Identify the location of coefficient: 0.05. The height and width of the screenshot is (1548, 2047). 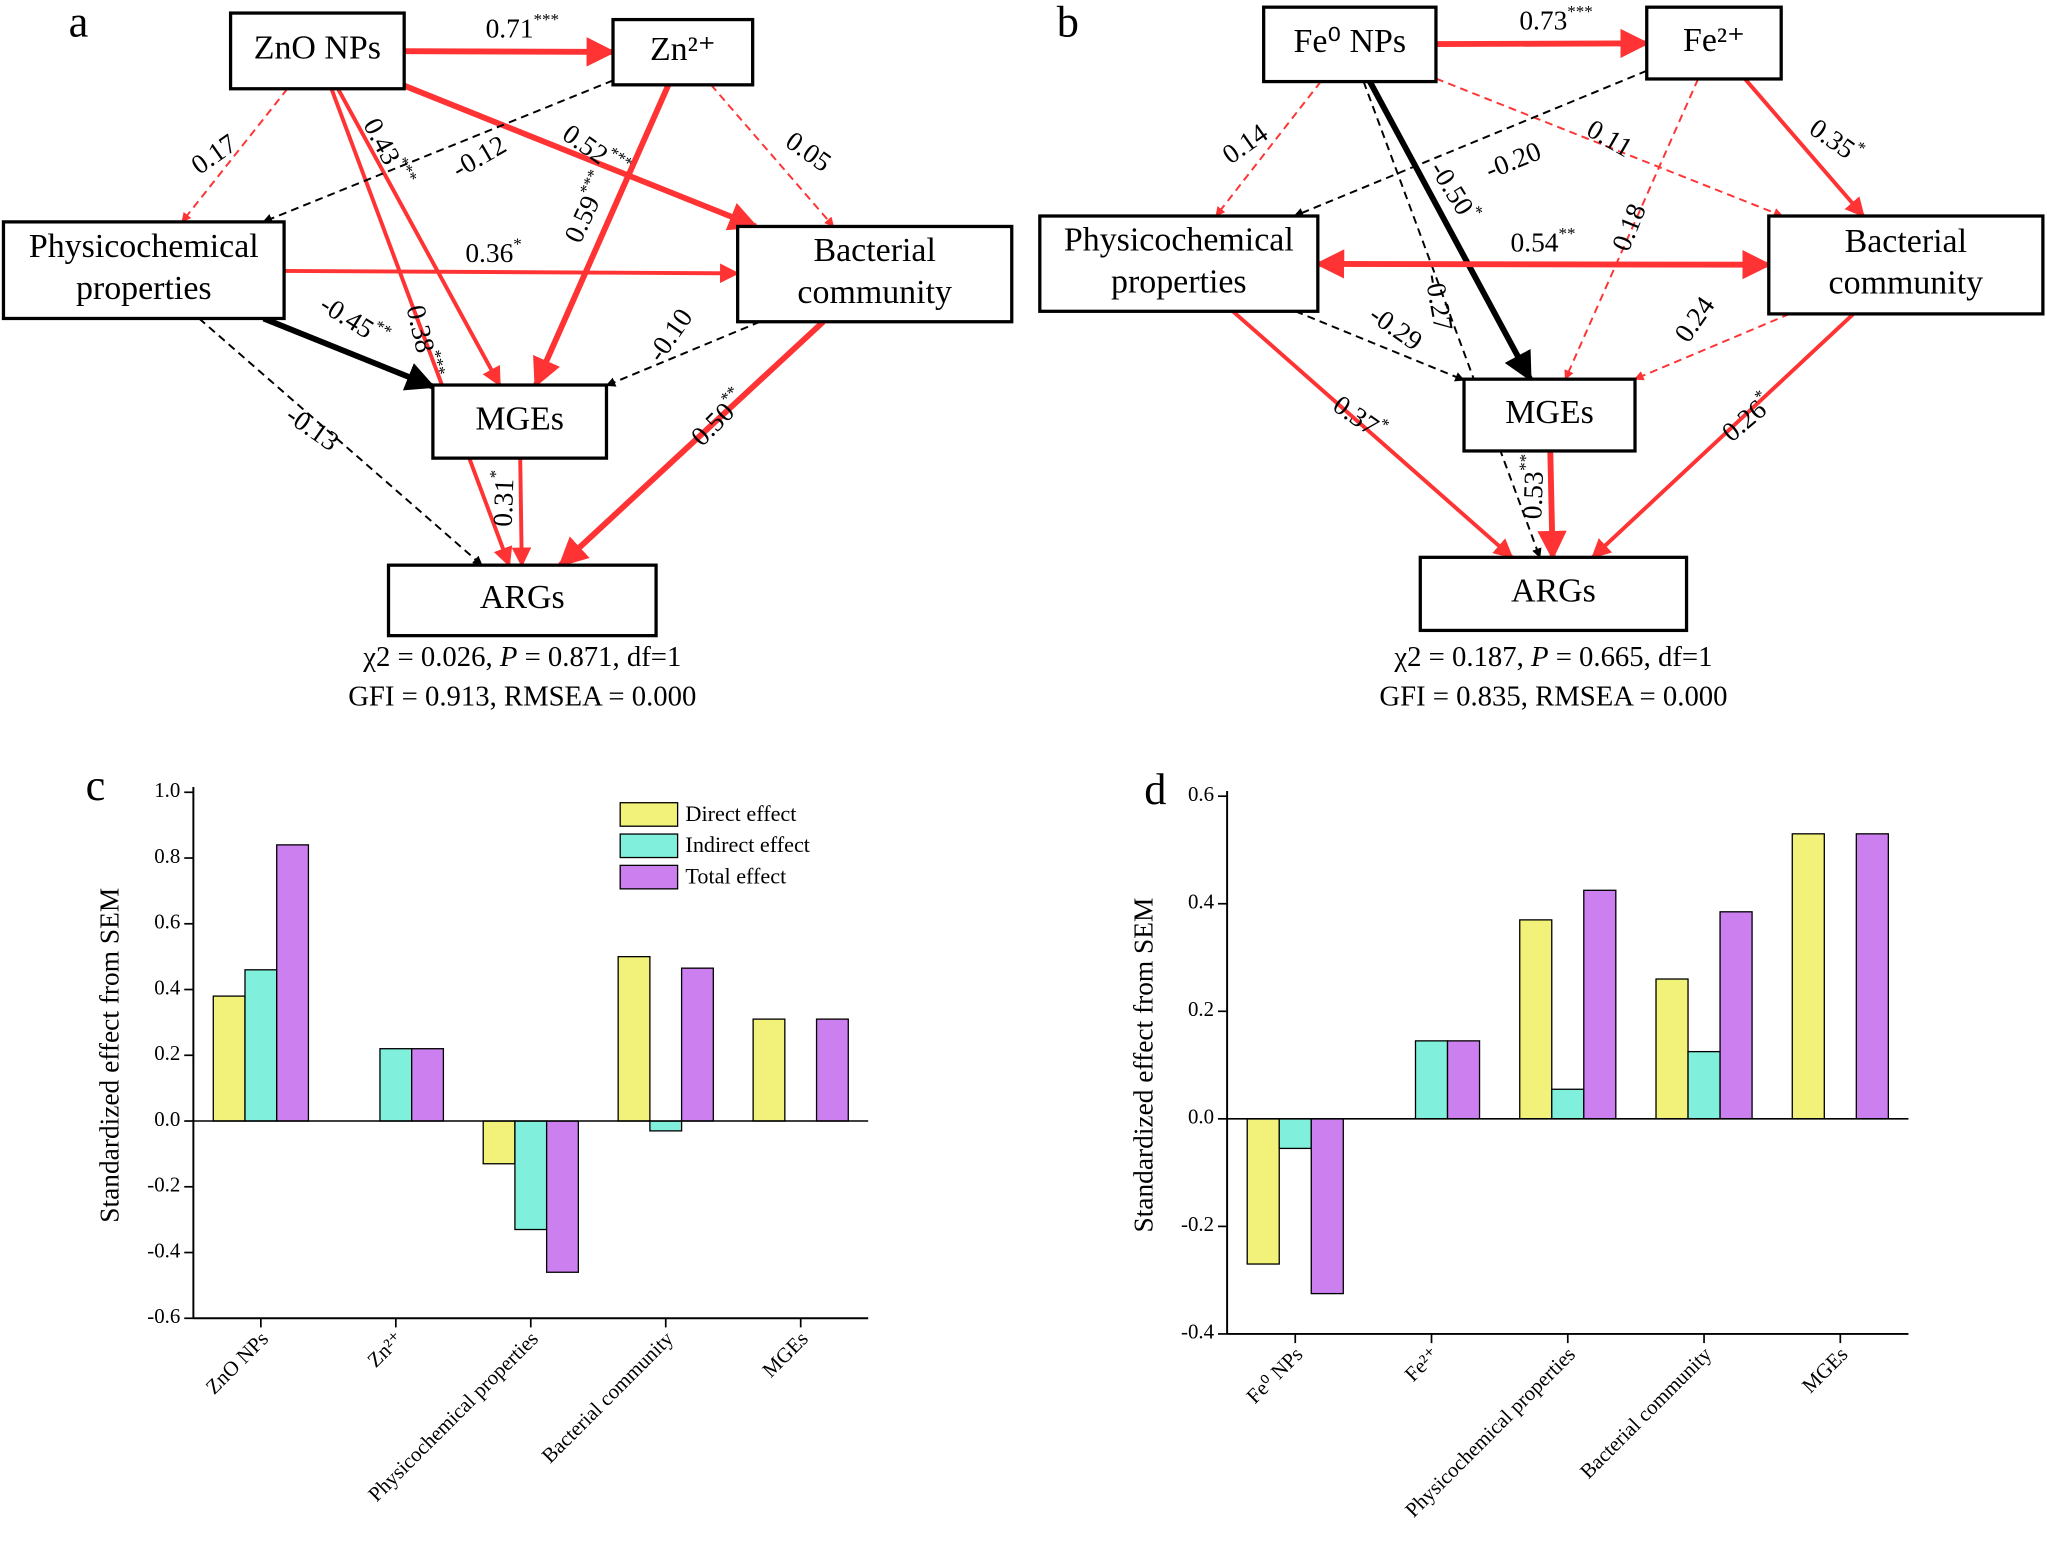
(808, 152).